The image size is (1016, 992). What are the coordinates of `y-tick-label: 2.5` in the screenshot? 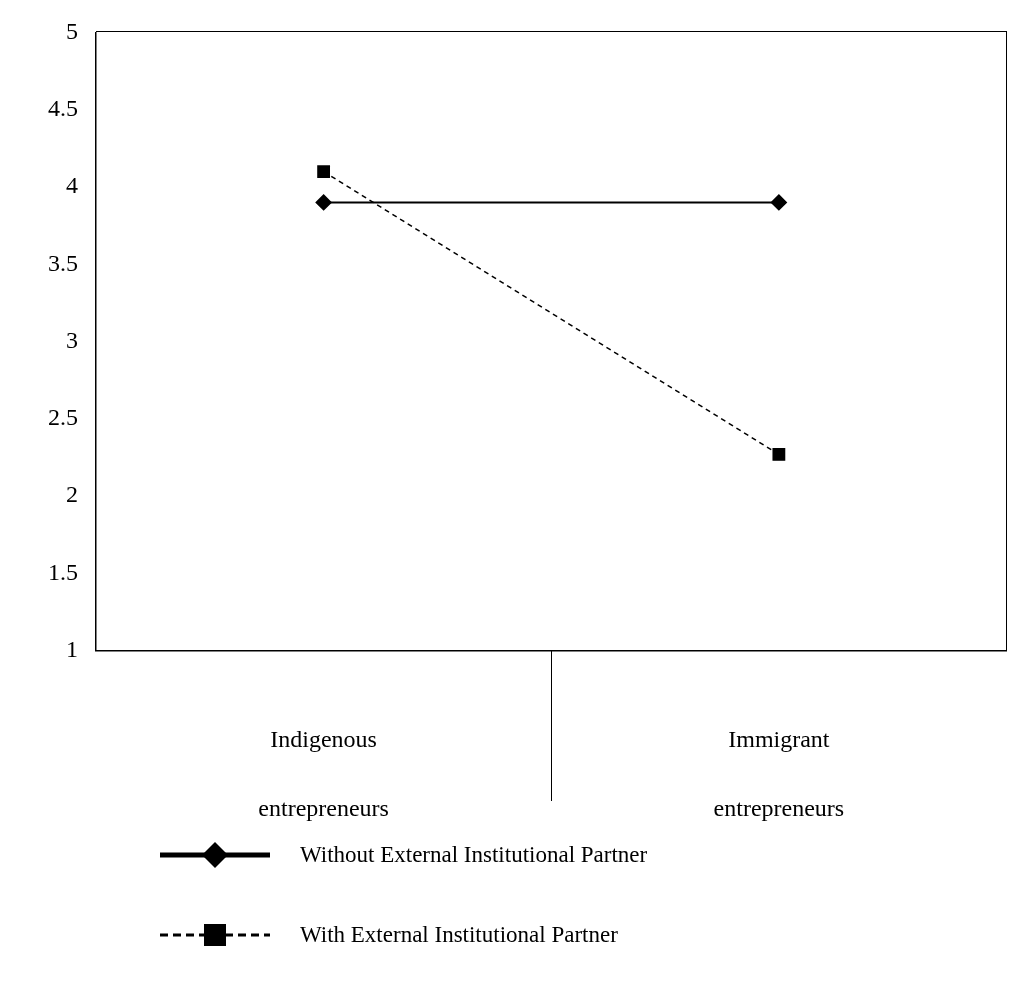 It's located at (63, 417).